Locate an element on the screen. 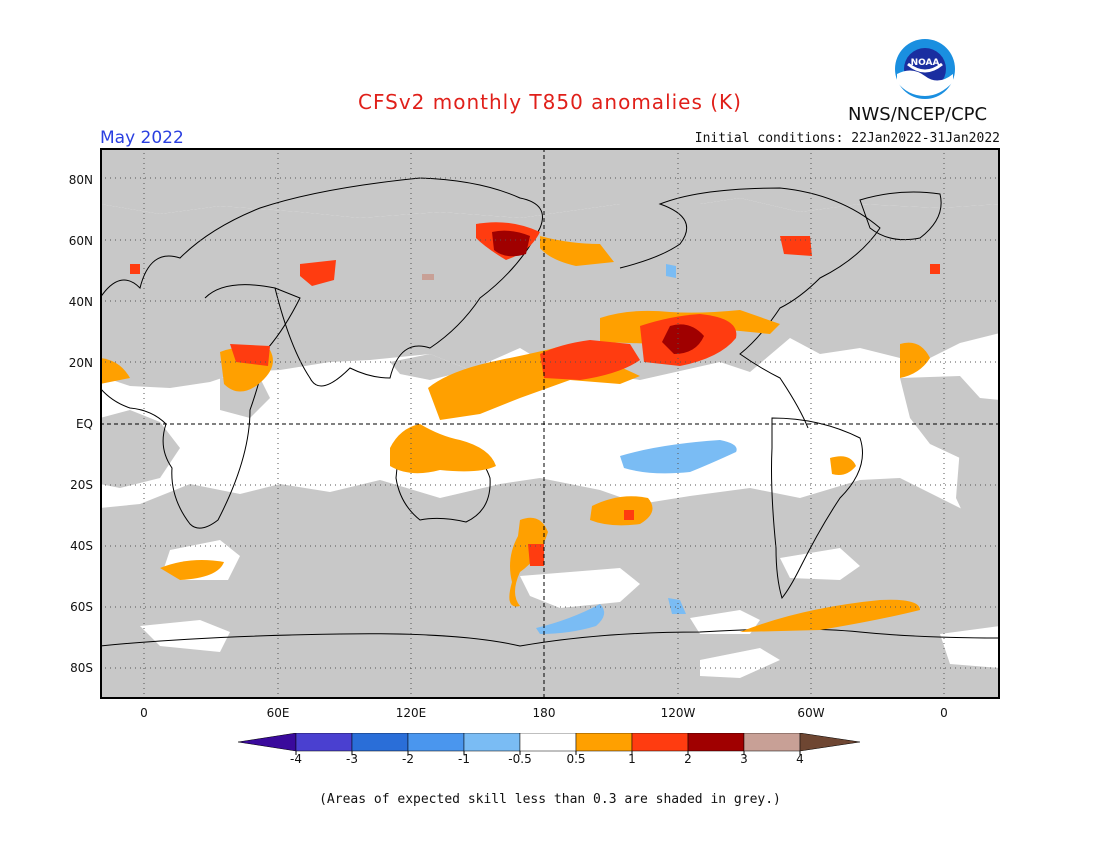 The width and height of the screenshot is (1100, 850). anomaly-sw-pacific-orange is located at coordinates (528, 562).